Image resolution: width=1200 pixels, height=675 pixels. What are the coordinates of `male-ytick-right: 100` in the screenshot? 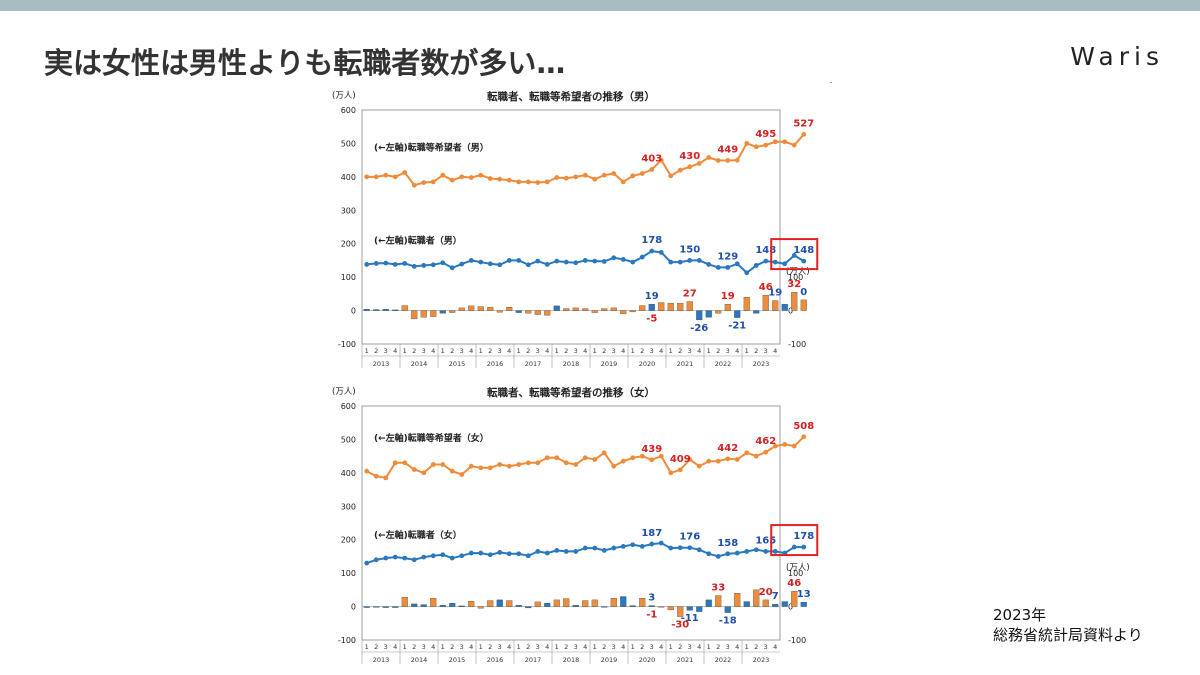 It's located at (795, 277).